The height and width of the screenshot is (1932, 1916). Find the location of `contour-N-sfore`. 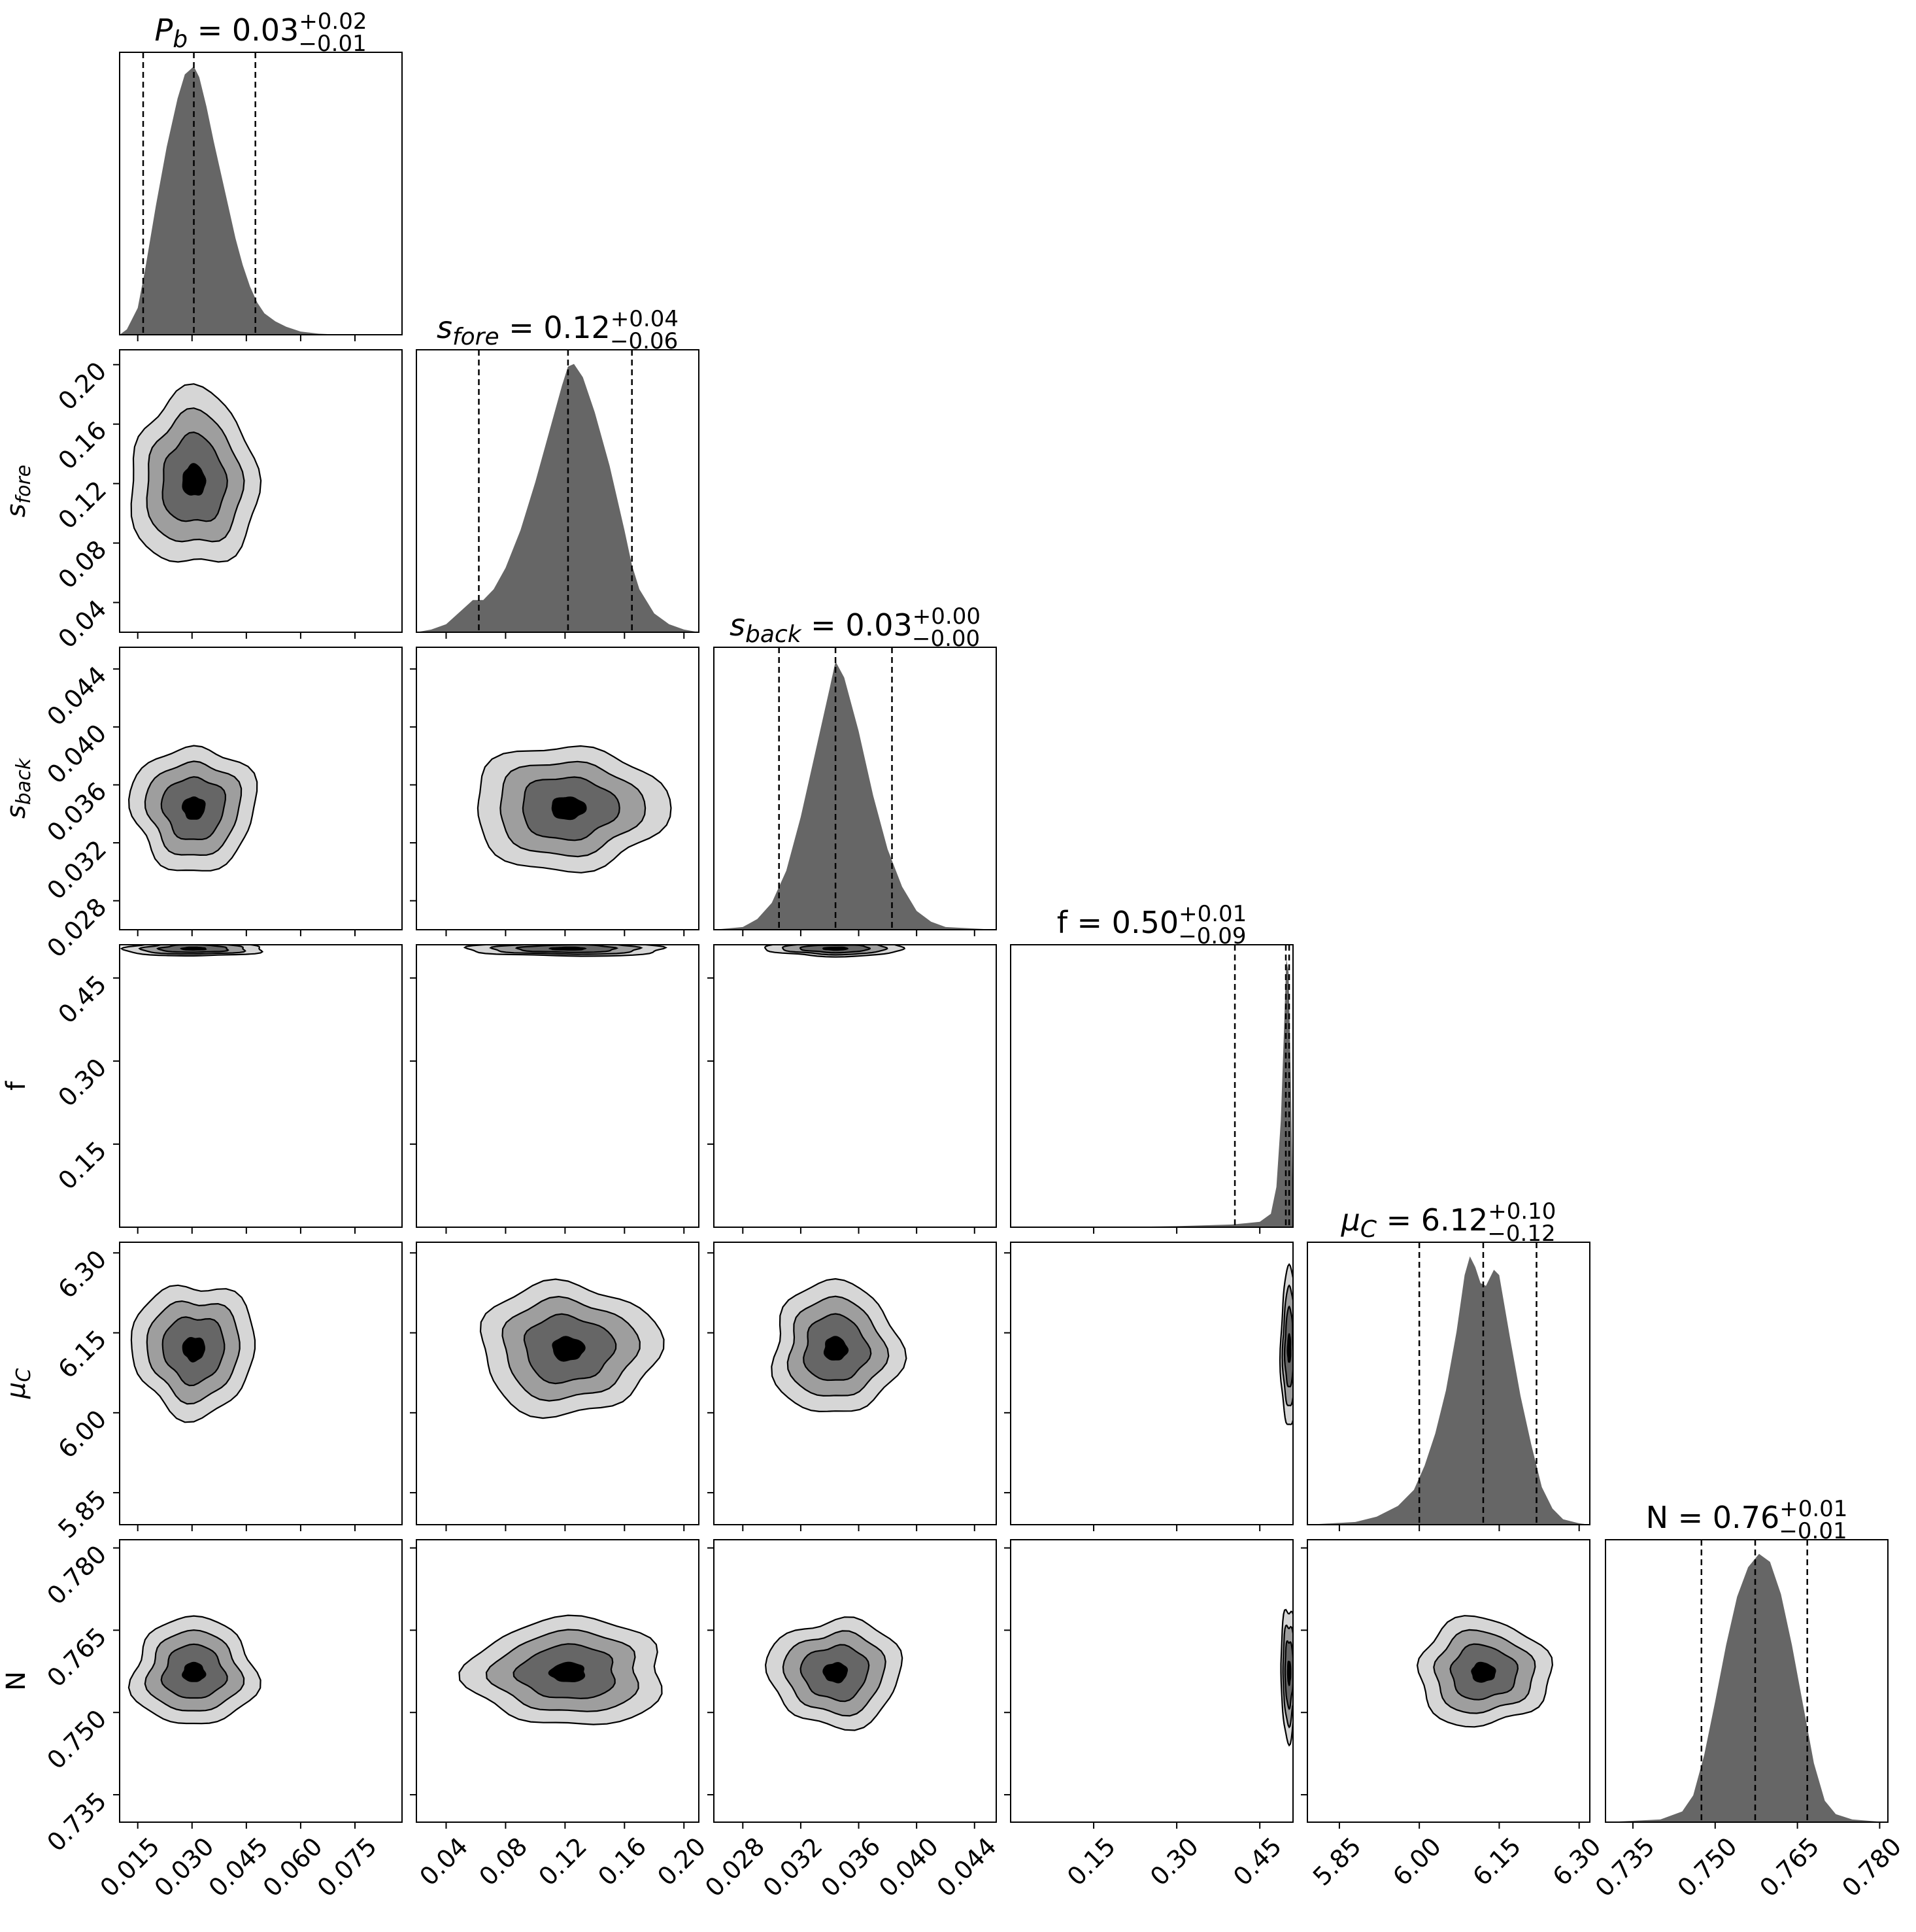

contour-N-sfore is located at coordinates (560, 1669).